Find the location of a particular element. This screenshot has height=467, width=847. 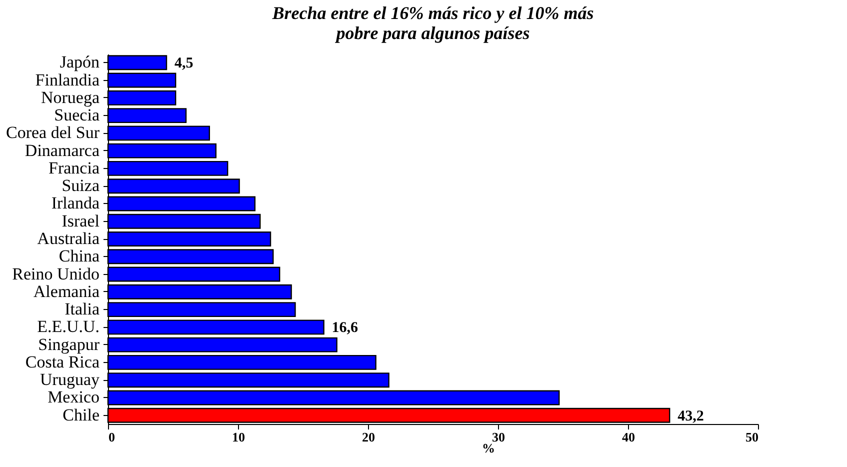

text: pobre para algunos países is located at coordinates (433, 33).